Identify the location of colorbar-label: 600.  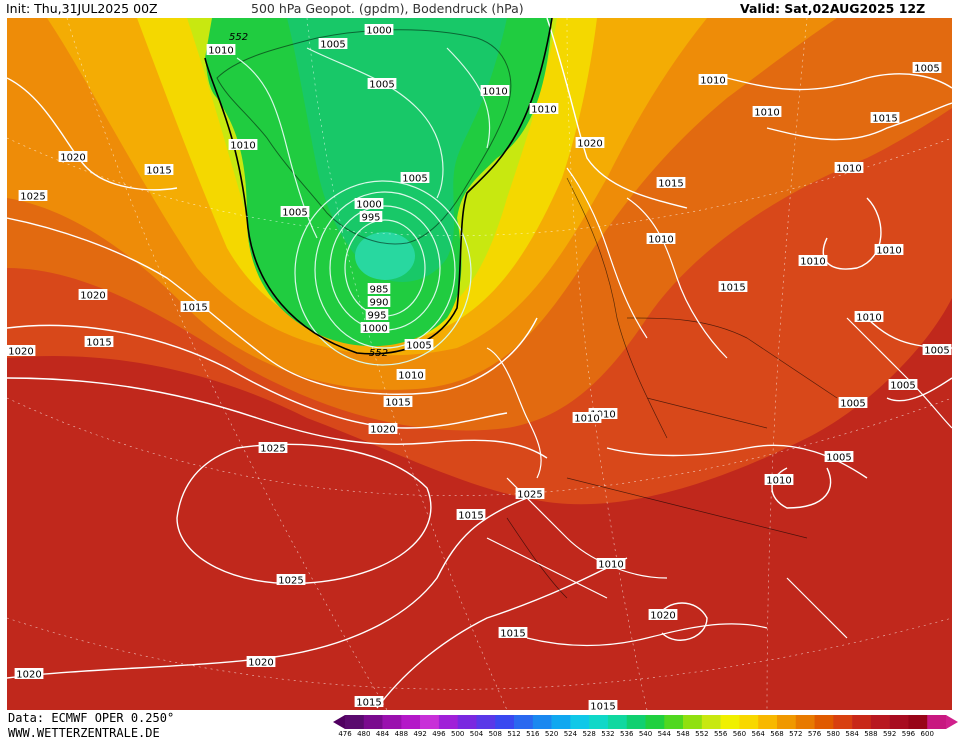
(927, 734).